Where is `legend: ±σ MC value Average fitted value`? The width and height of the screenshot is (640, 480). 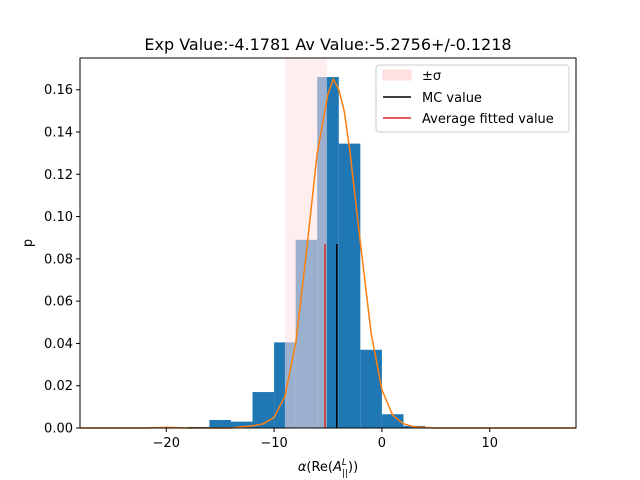
legend: ±σ MC value Average fitted value is located at coordinates (472, 98).